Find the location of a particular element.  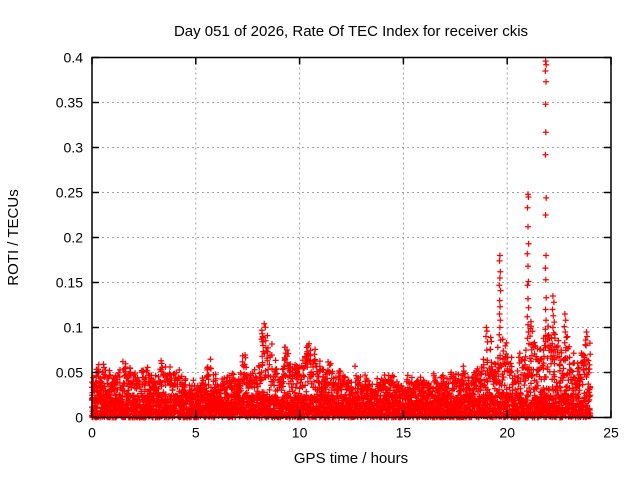

y-tick-label: 0.3 is located at coordinates (74, 148).